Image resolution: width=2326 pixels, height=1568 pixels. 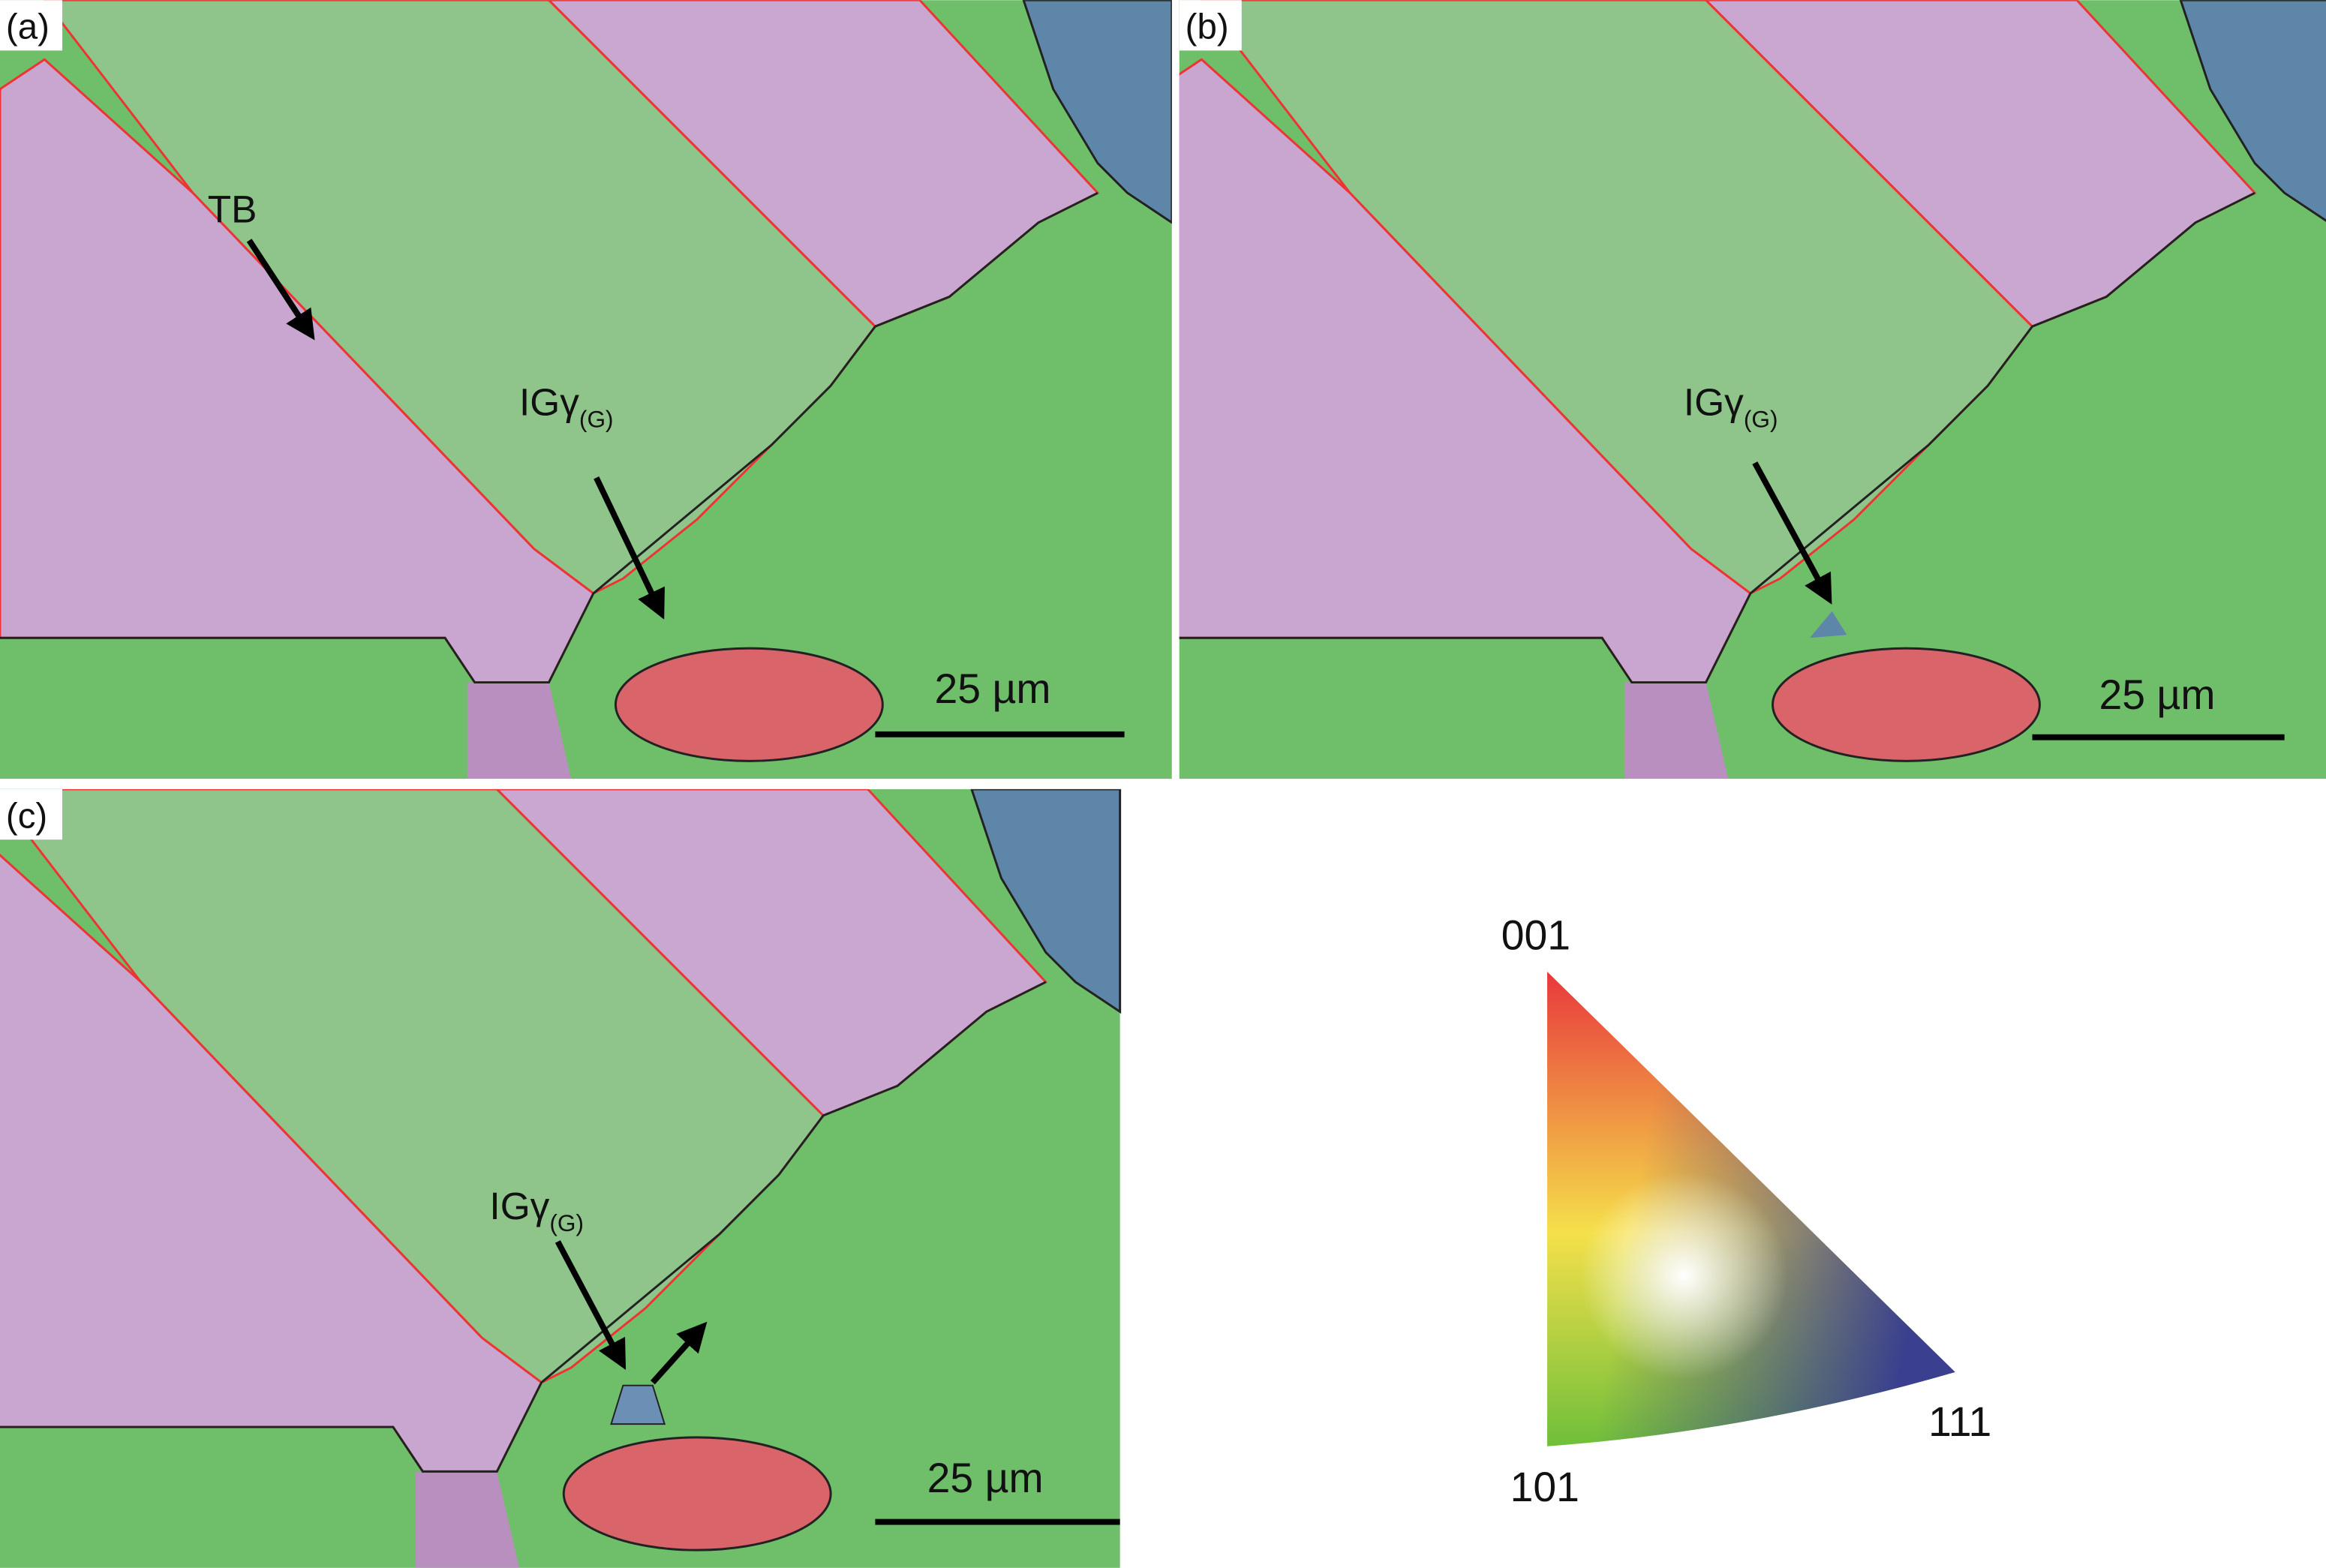 What do you see at coordinates (233, 209) in the screenshot?
I see `annotation: TB` at bounding box center [233, 209].